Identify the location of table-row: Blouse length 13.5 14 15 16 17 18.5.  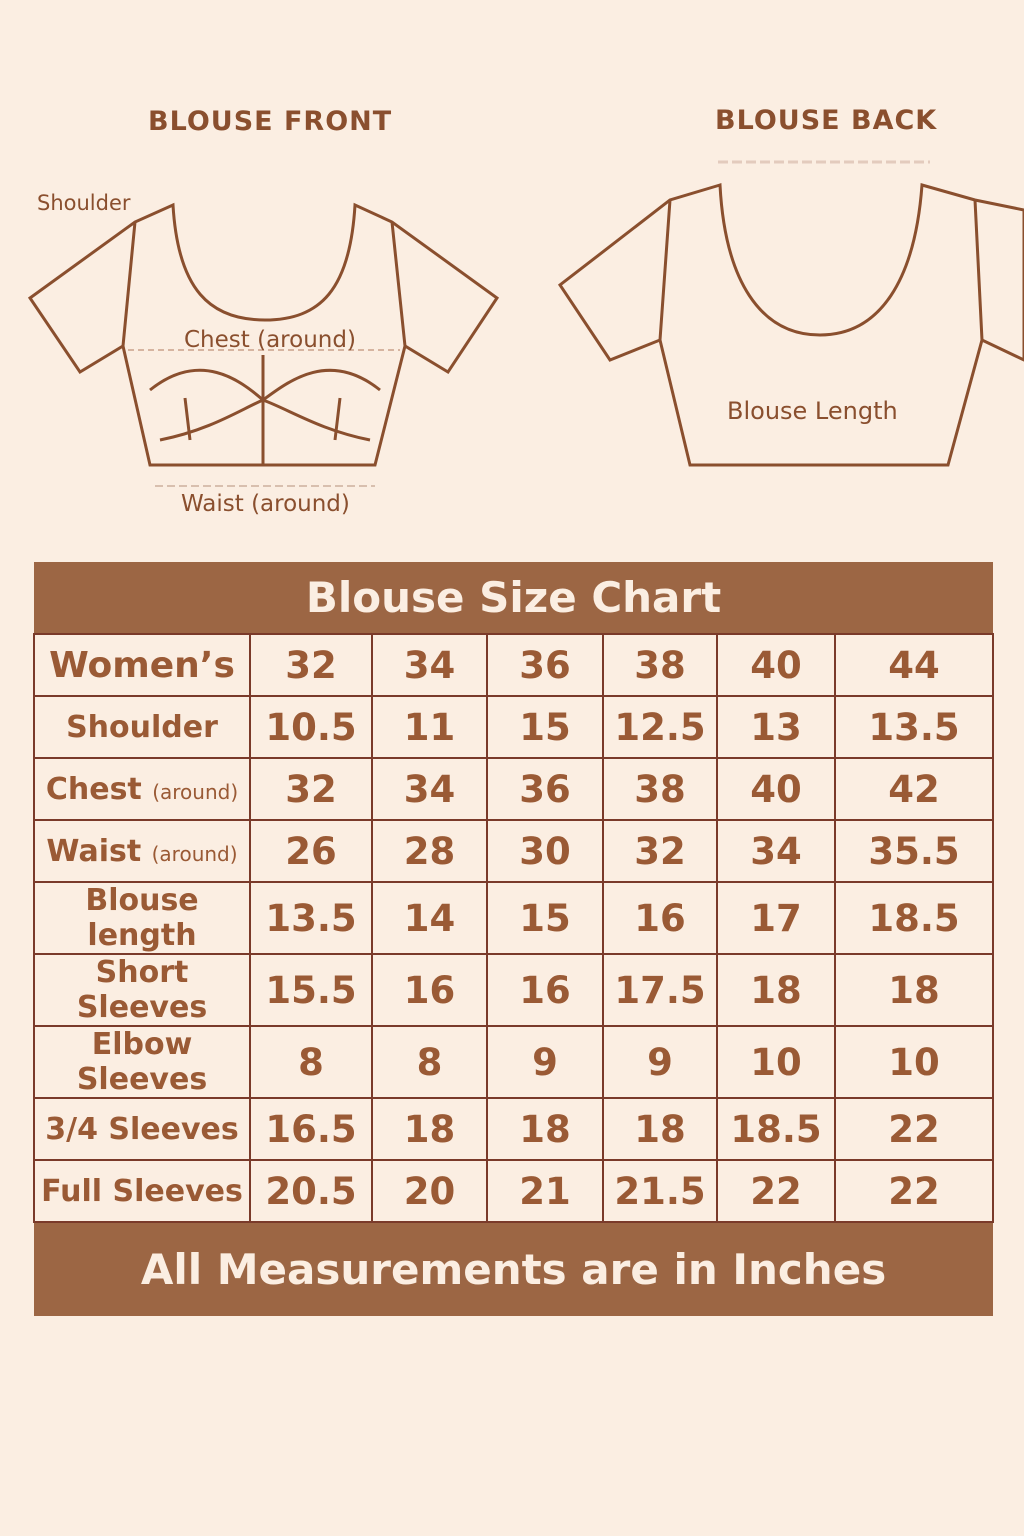
(514, 918).